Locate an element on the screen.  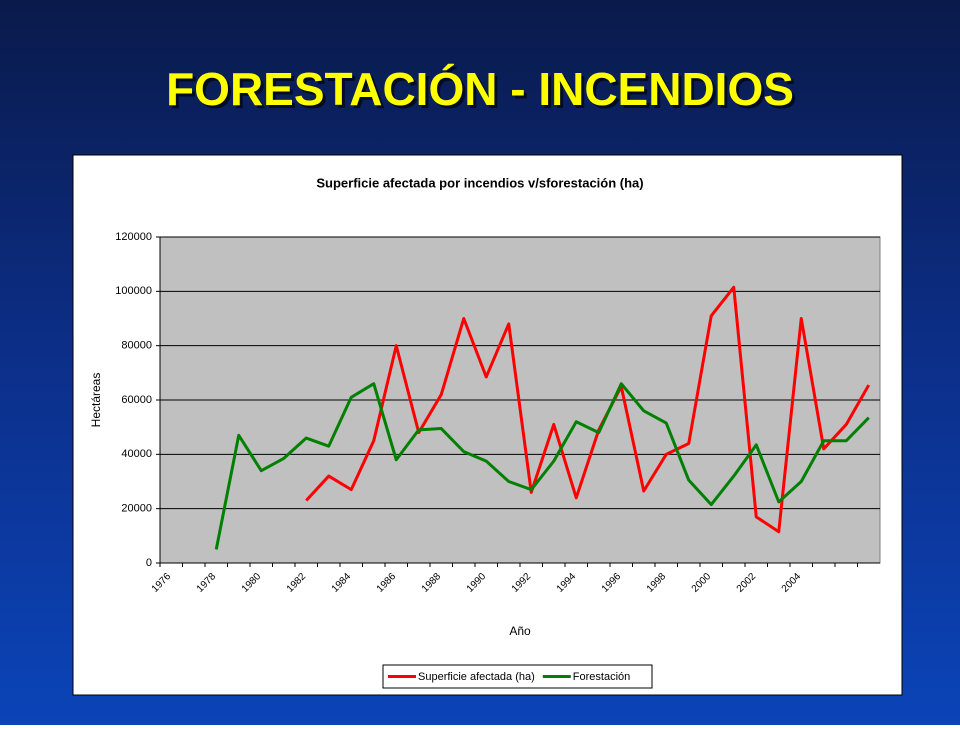
legend-label: Superficie afectada (ha) is located at coordinates (476, 677).